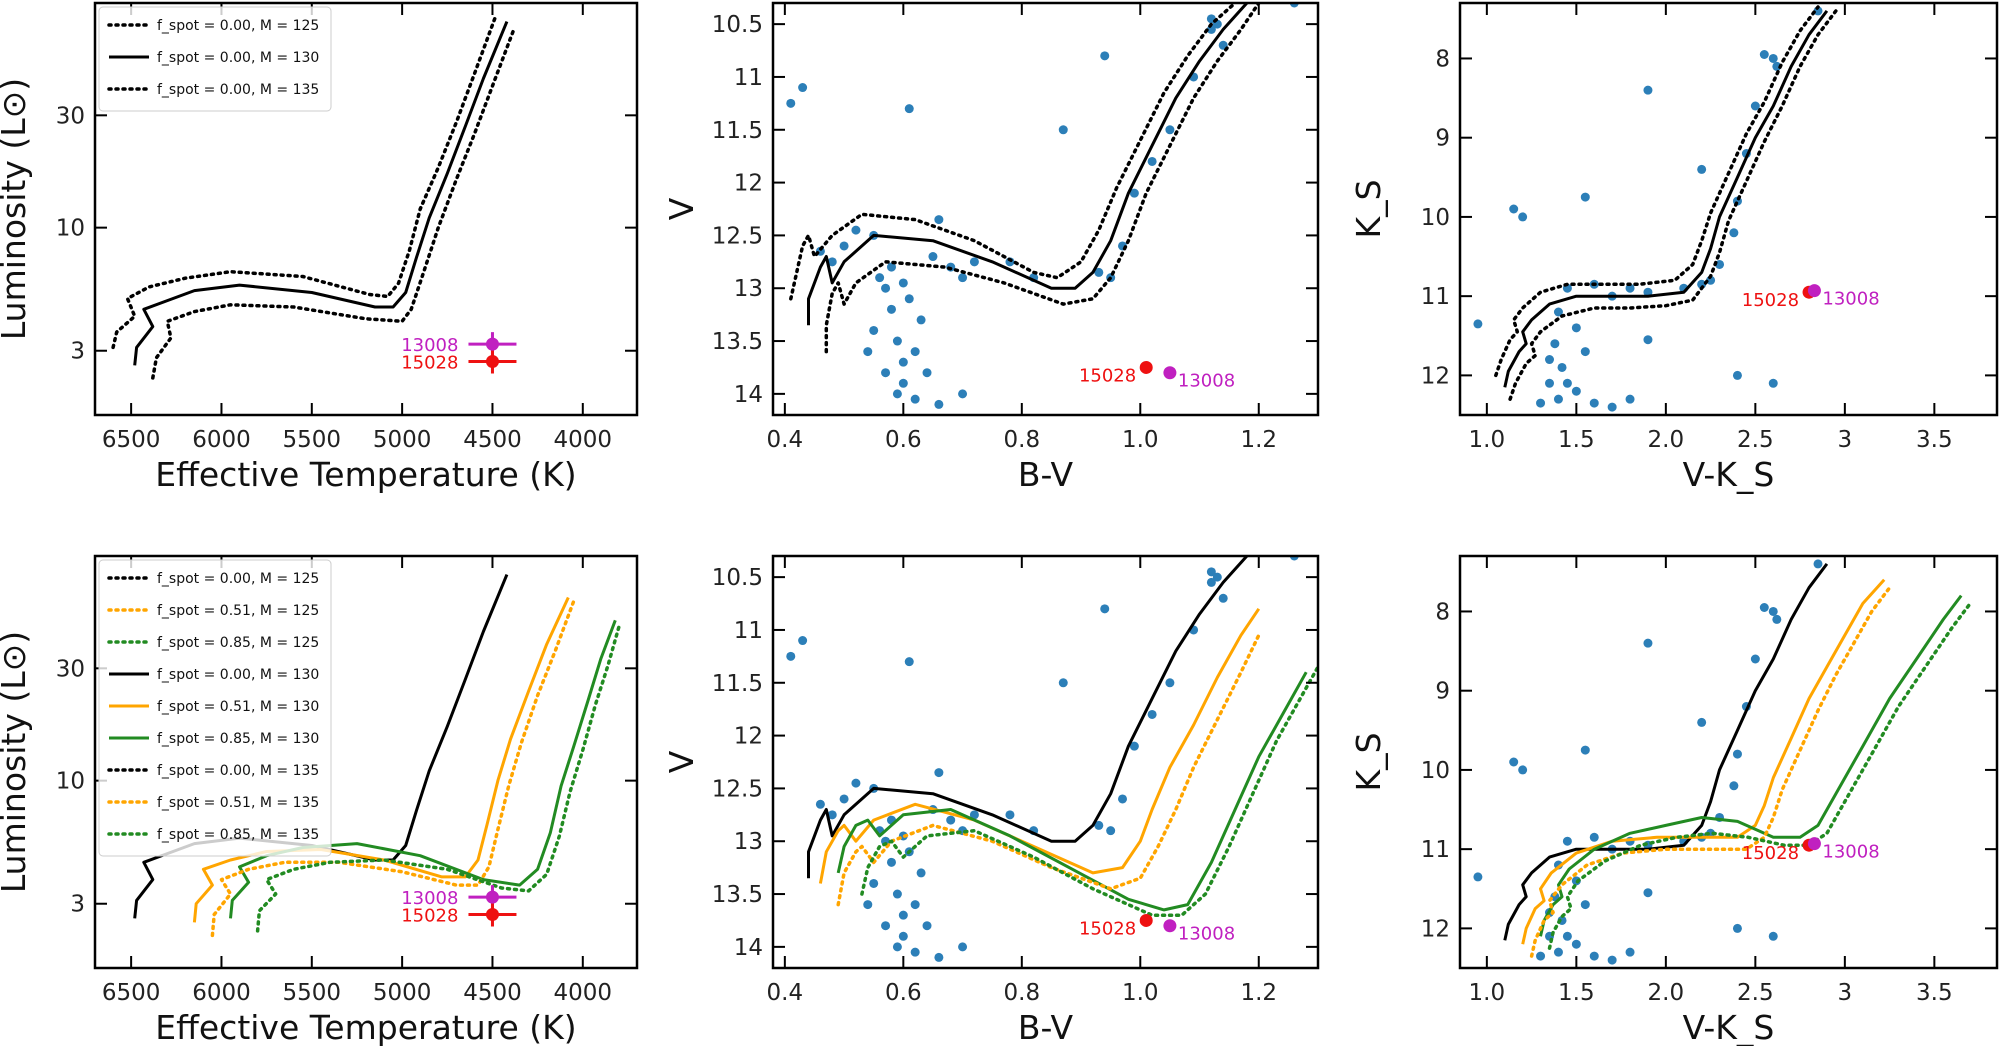  I want to click on x-tick-label: 1.5, so click(1576, 440).